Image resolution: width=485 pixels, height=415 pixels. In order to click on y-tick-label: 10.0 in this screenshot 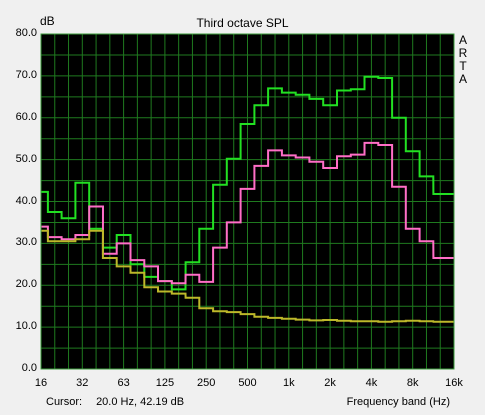, I will do `click(26, 326)`.